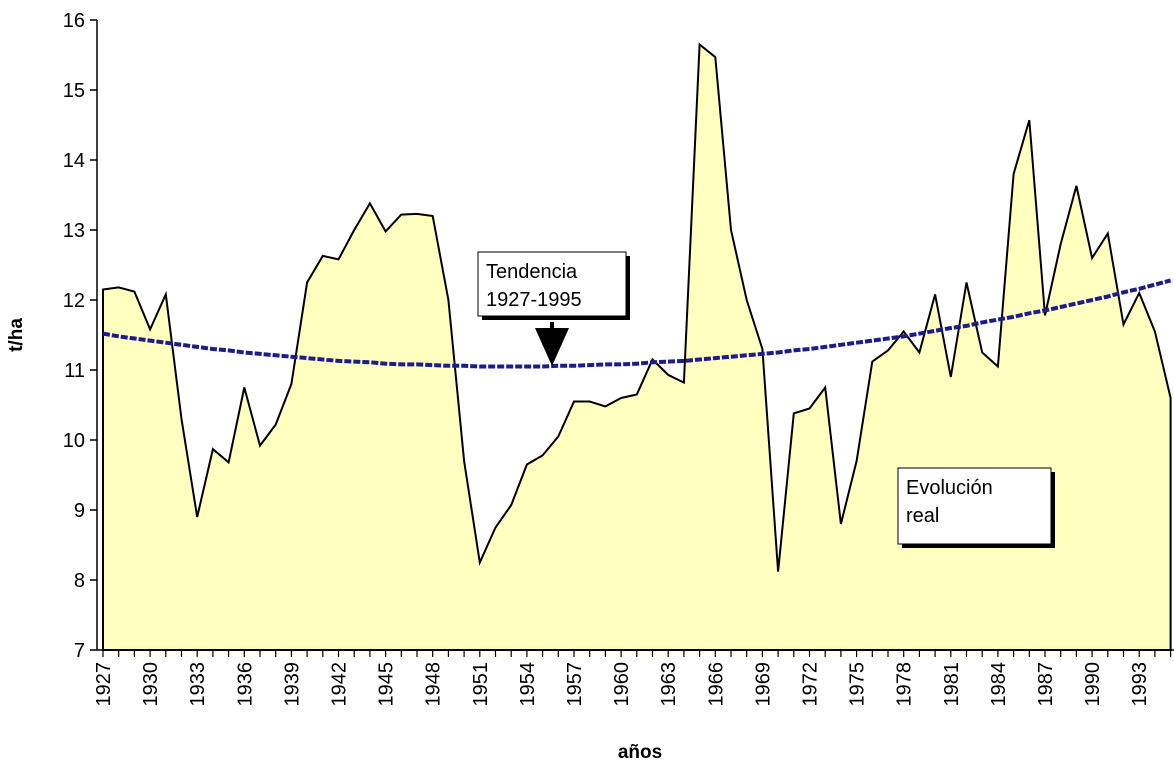 The image size is (1174, 767). What do you see at coordinates (949, 488) in the screenshot?
I see `annotation-text: Evolución` at bounding box center [949, 488].